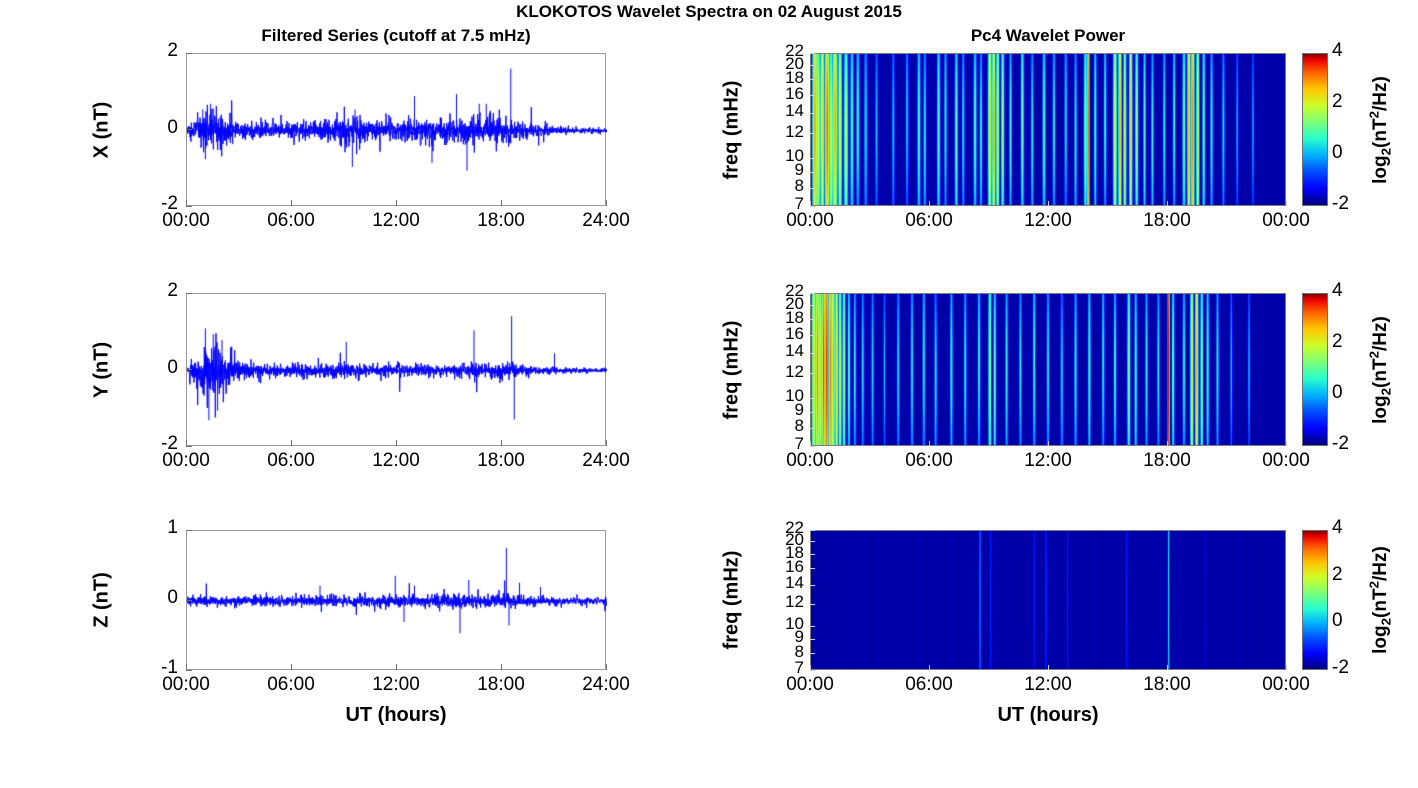 Image resolution: width=1418 pixels, height=788 pixels. What do you see at coordinates (1380, 369) in the screenshot?
I see `colorbar-label-y: log2(nT2/Hz)` at bounding box center [1380, 369].